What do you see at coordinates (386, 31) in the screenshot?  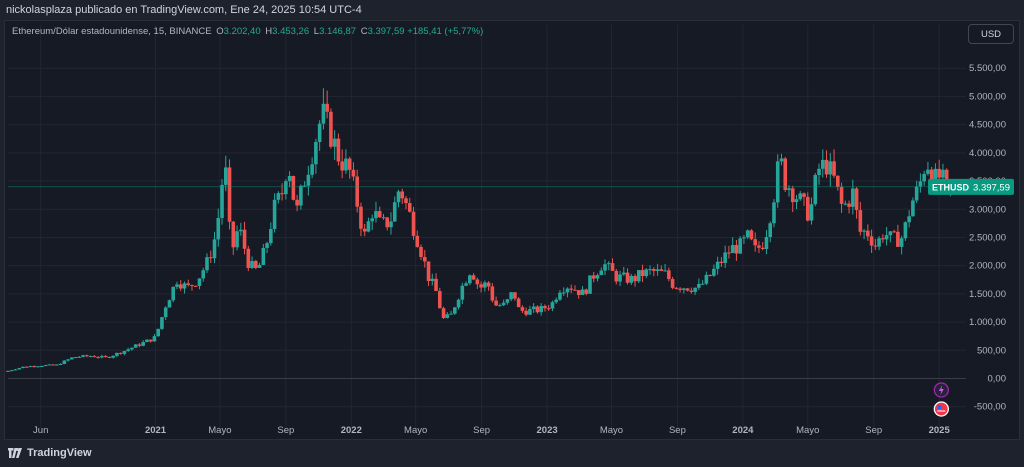 I see `close-value: 3.397,59` at bounding box center [386, 31].